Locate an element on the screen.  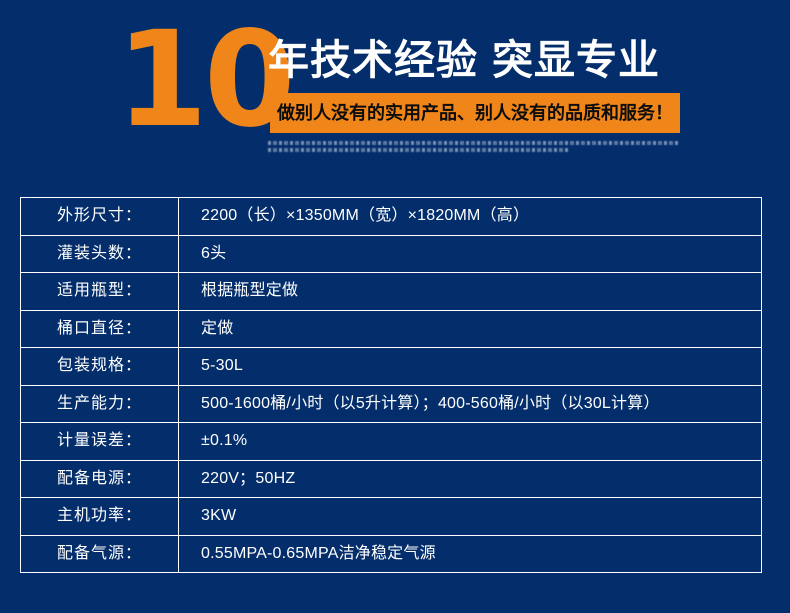
headline-part-2: 突显专业 is located at coordinates (576, 60).